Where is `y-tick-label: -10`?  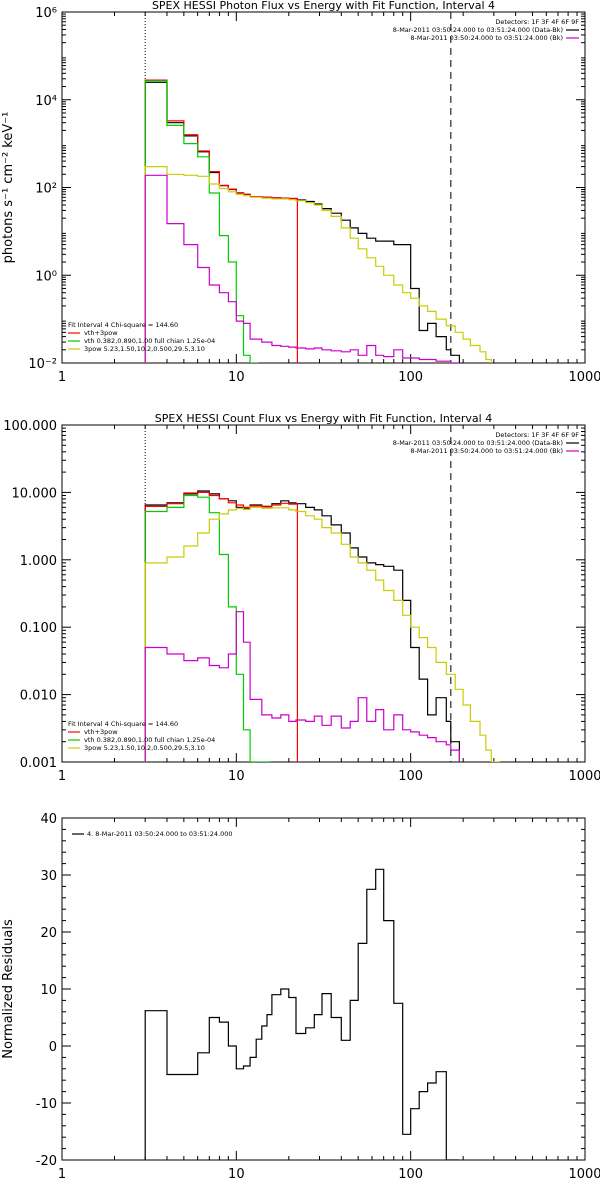 y-tick-label: -10 is located at coordinates (46, 1104).